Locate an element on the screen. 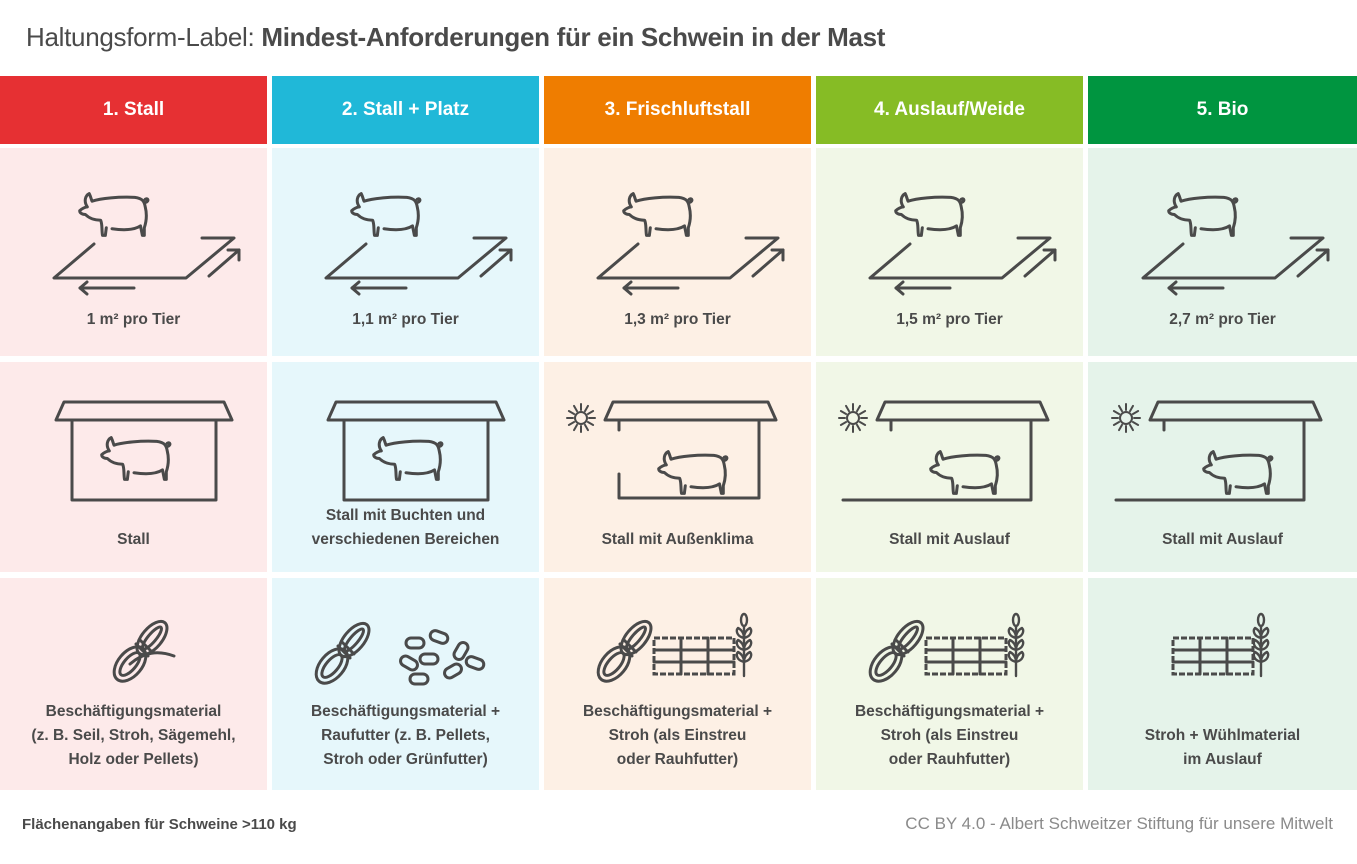  footnote: Flächenangaben für Schweine >110 kg is located at coordinates (159, 824).